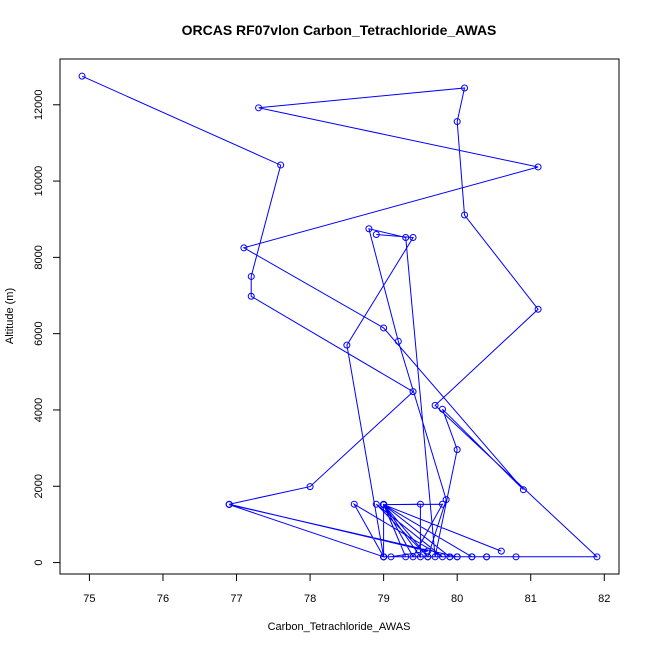 The height and width of the screenshot is (650, 650). What do you see at coordinates (346, 589) in the screenshot?
I see `x-axis: 75 76 77 78 79 80 81 82` at bounding box center [346, 589].